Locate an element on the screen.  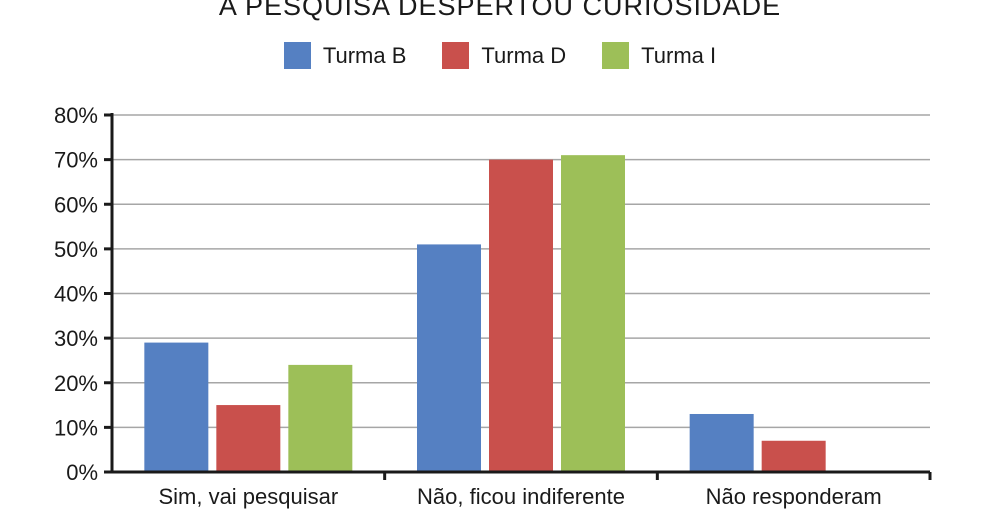
y-tick-label: 20% is located at coordinates (76, 383).